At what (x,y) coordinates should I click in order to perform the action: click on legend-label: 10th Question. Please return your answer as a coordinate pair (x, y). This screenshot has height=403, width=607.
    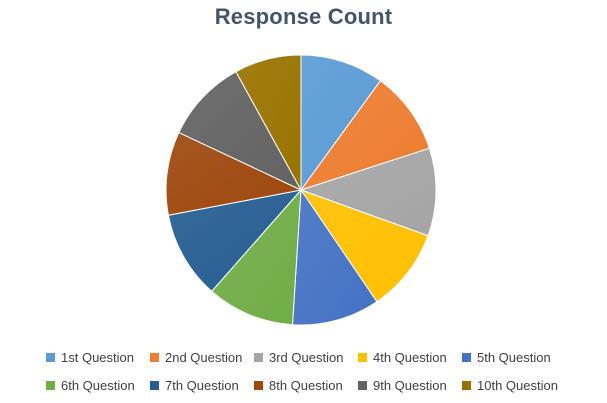
    Looking at the image, I should click on (517, 385).